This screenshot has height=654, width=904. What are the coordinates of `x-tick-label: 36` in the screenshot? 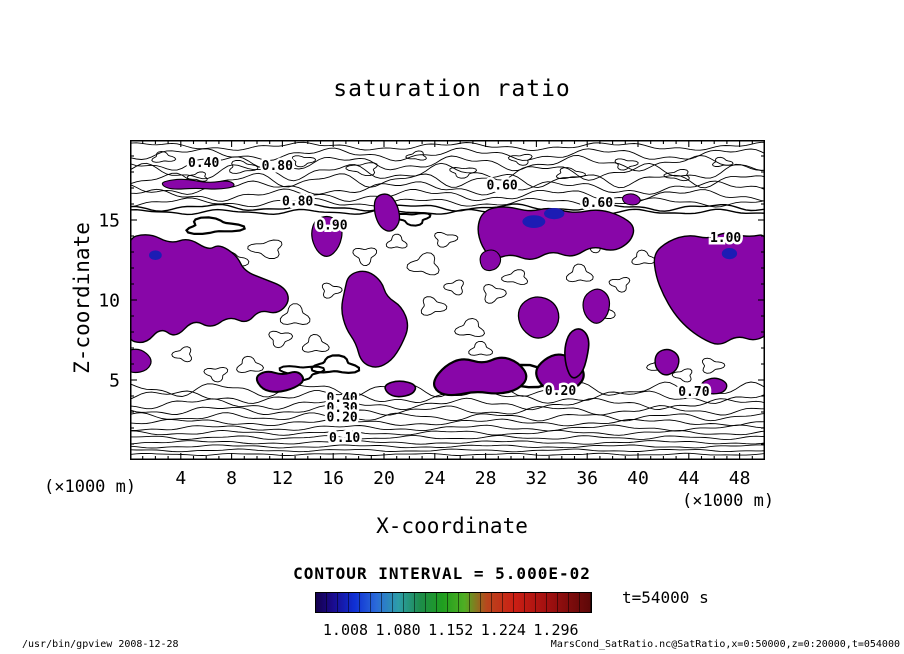 It's located at (587, 478).